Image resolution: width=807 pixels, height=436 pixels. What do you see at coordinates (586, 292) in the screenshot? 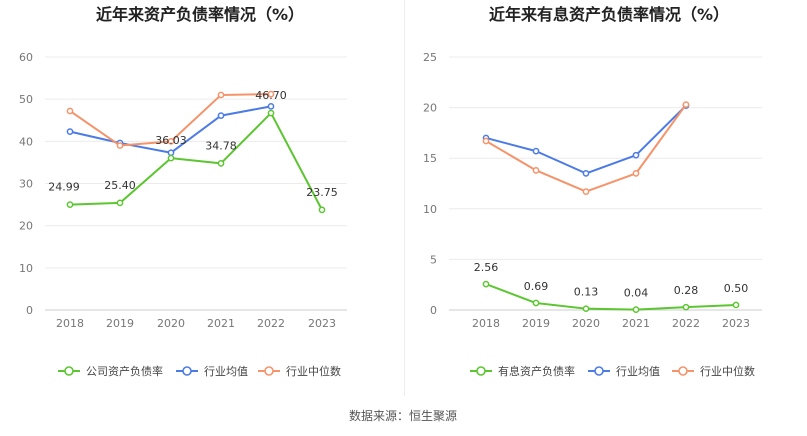
I see `data-label: 0.13` at bounding box center [586, 292].